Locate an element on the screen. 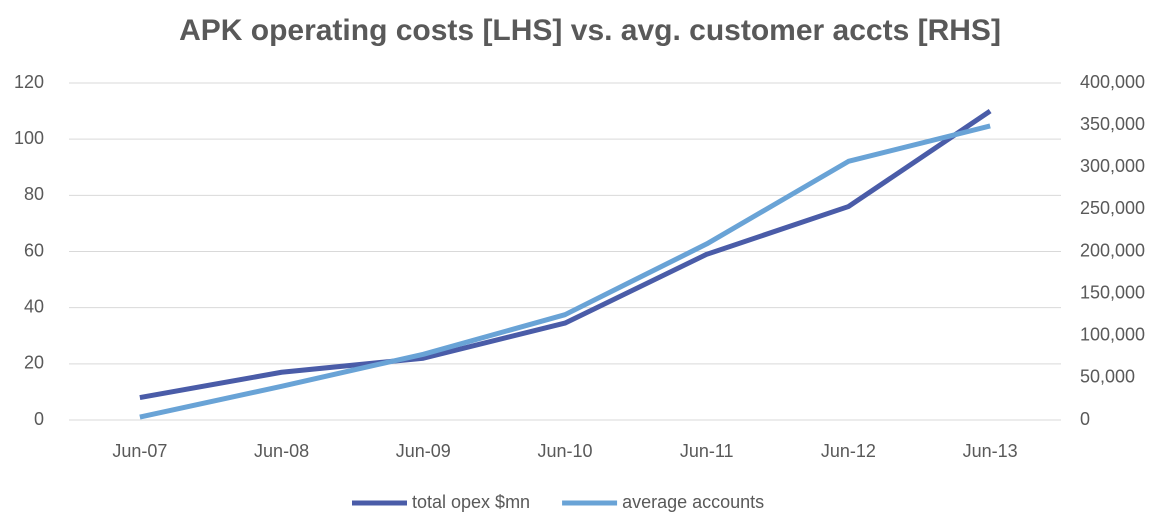  y-tick-label: 100 is located at coordinates (29, 138).